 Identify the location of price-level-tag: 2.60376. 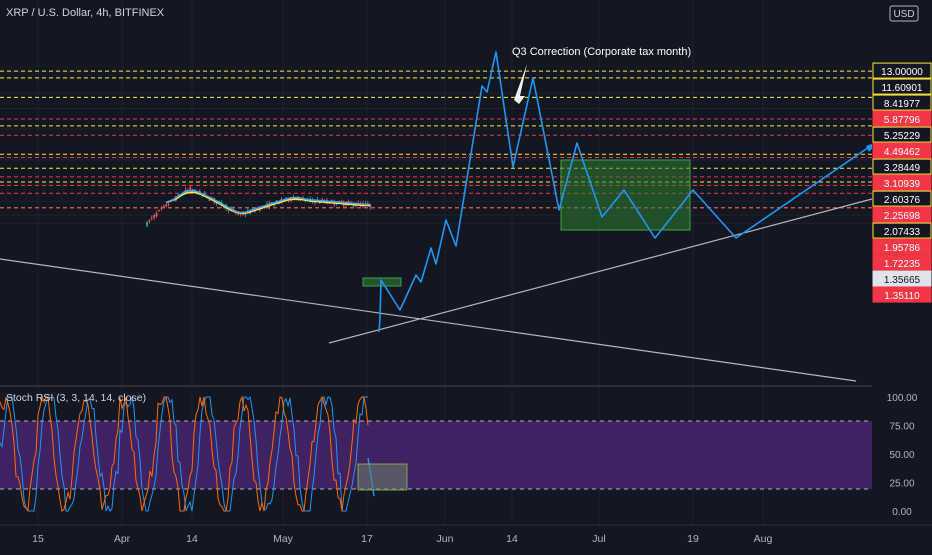
(902, 198).